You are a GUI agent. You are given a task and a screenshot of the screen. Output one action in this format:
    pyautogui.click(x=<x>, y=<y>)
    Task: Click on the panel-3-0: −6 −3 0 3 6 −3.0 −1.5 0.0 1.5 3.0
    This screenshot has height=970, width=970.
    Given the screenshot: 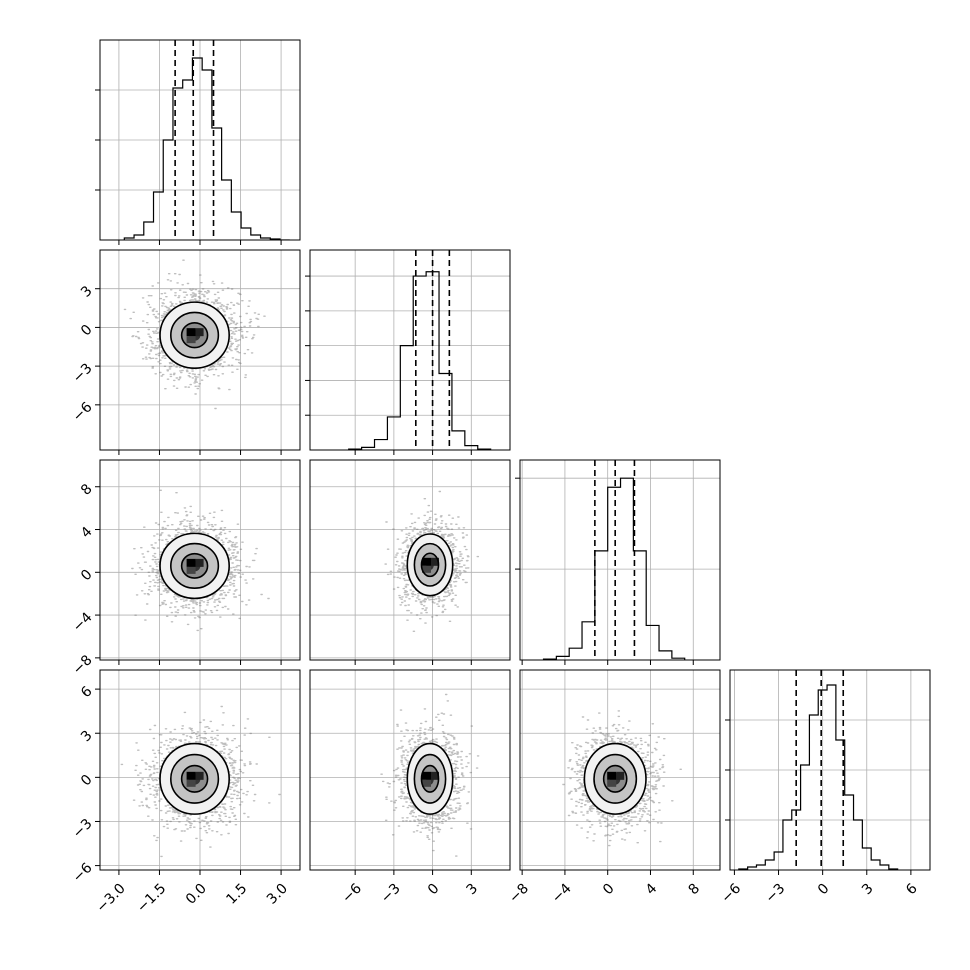 What is the action you would take?
    pyautogui.click(x=185, y=792)
    